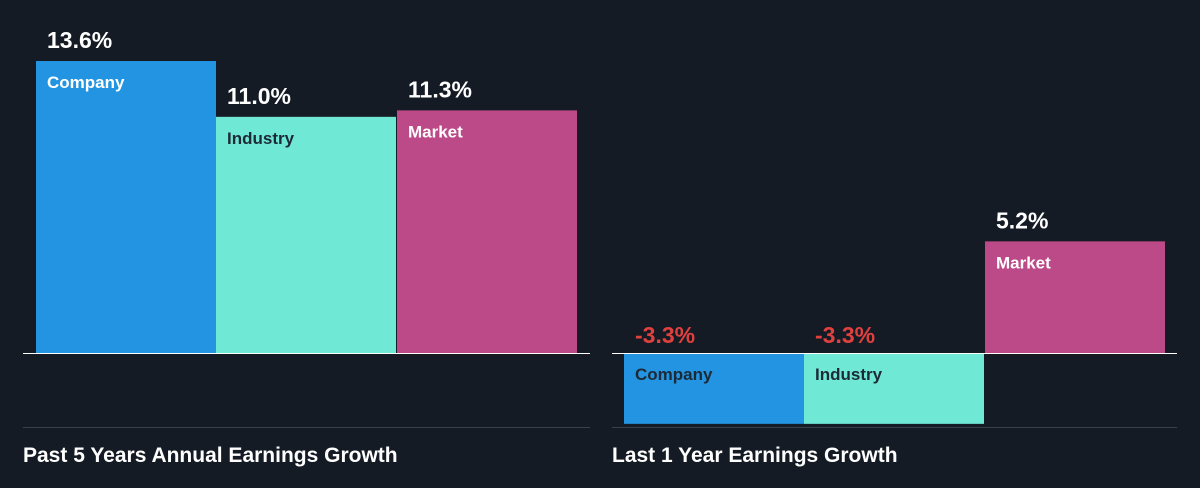  Describe the element at coordinates (845, 335) in the screenshot. I see `chart-2-value-label-industry: -3.3%` at that location.